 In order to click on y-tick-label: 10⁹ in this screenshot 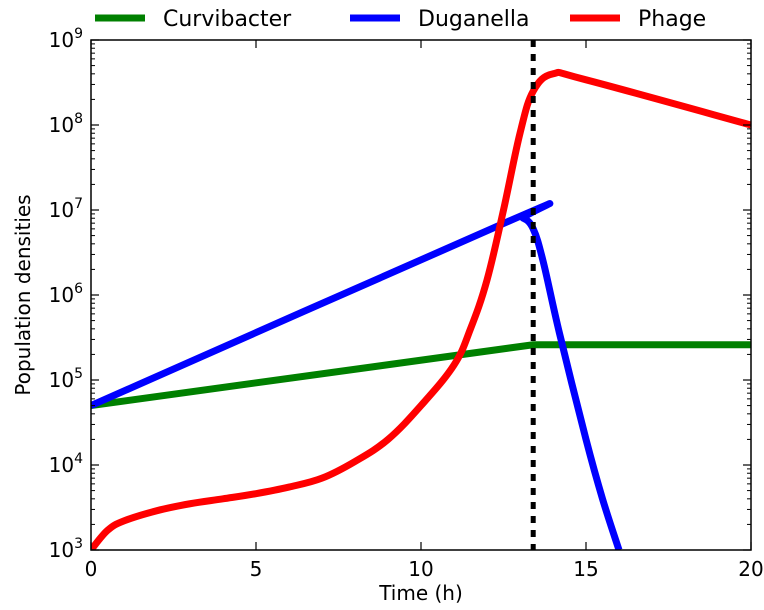, I will do `click(66, 39)`.